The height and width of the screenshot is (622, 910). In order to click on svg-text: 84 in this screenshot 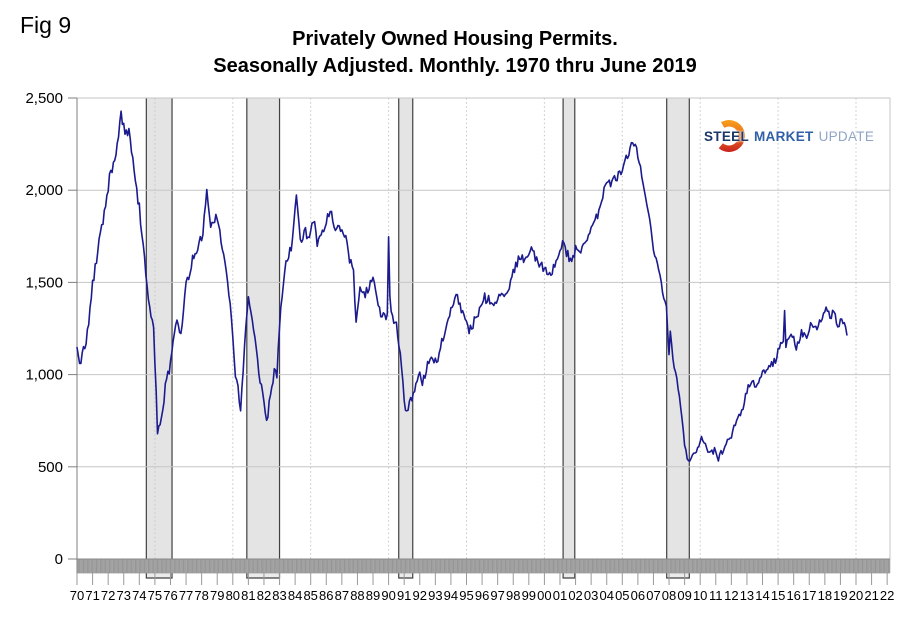, I will do `click(295, 595)`.